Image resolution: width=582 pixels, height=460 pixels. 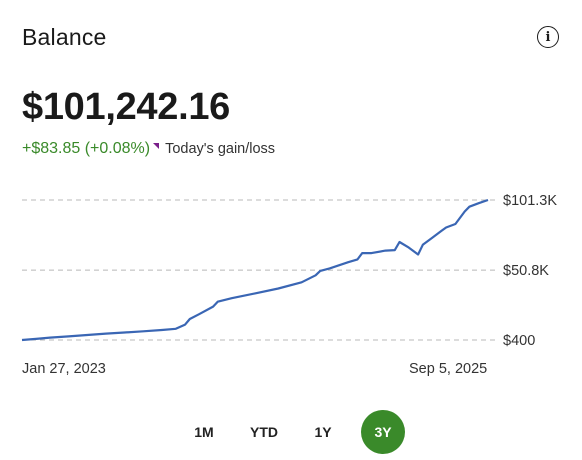 I want to click on x-start-label: Jan 27, 2023, so click(x=64, y=369).